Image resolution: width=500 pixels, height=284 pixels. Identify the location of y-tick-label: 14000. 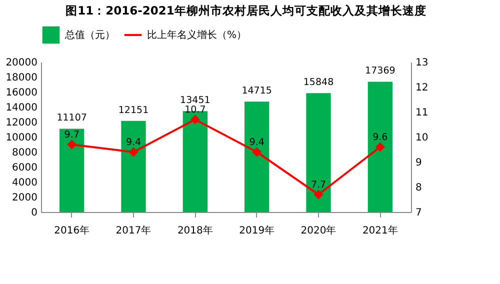
(22, 108).